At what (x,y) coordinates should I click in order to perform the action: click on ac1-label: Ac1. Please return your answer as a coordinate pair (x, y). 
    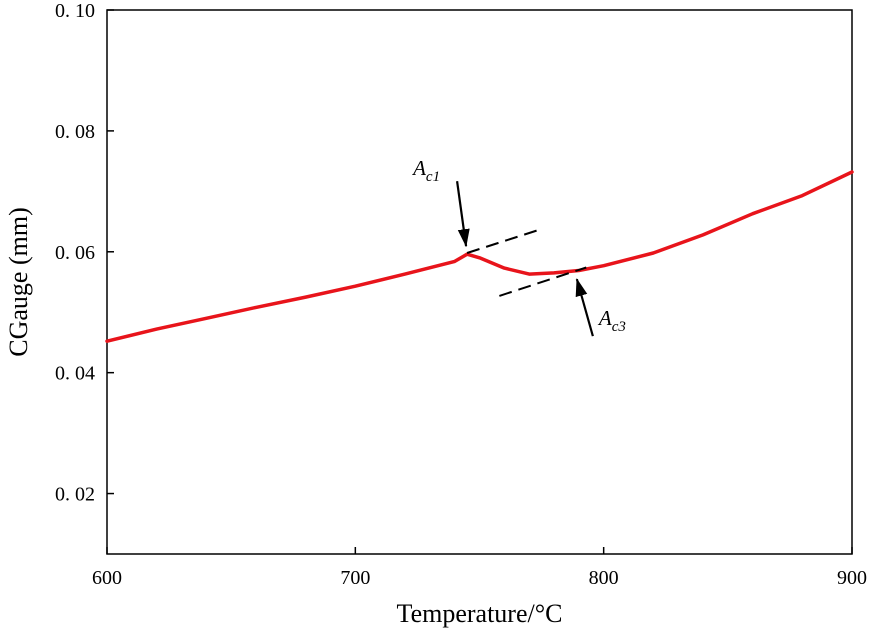
    Looking at the image, I should click on (425, 170).